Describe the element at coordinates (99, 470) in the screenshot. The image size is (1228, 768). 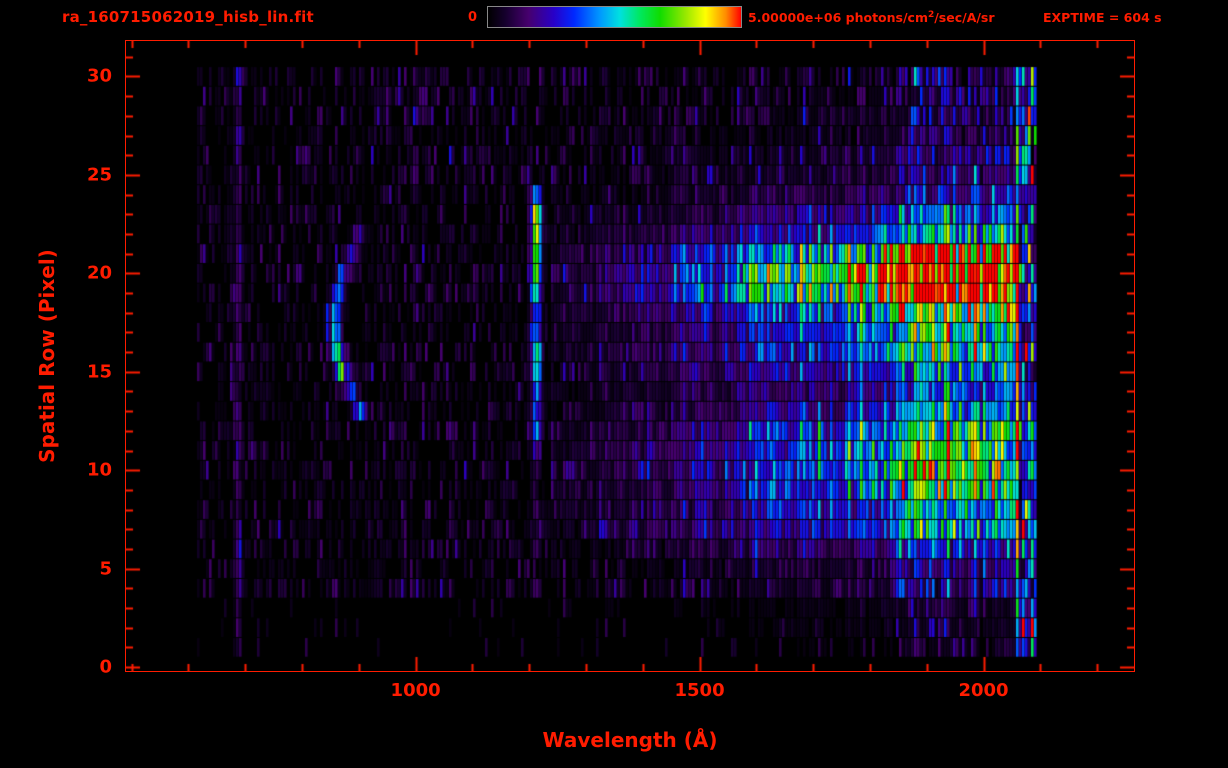
I see `y-tick-label: 10` at that location.